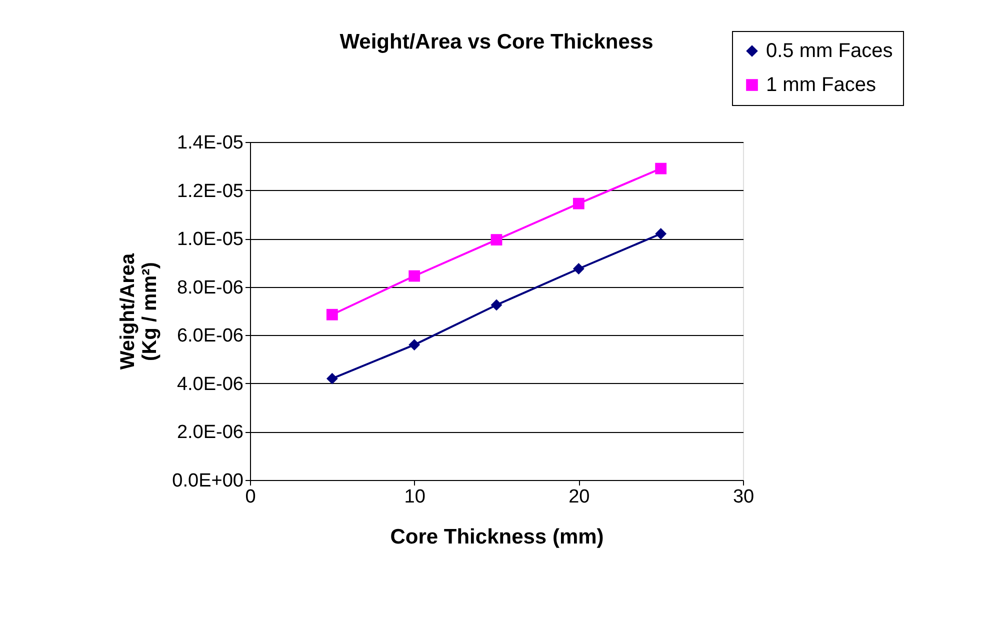  I want to click on y-tick-label: 8.0E-06, so click(210, 287).